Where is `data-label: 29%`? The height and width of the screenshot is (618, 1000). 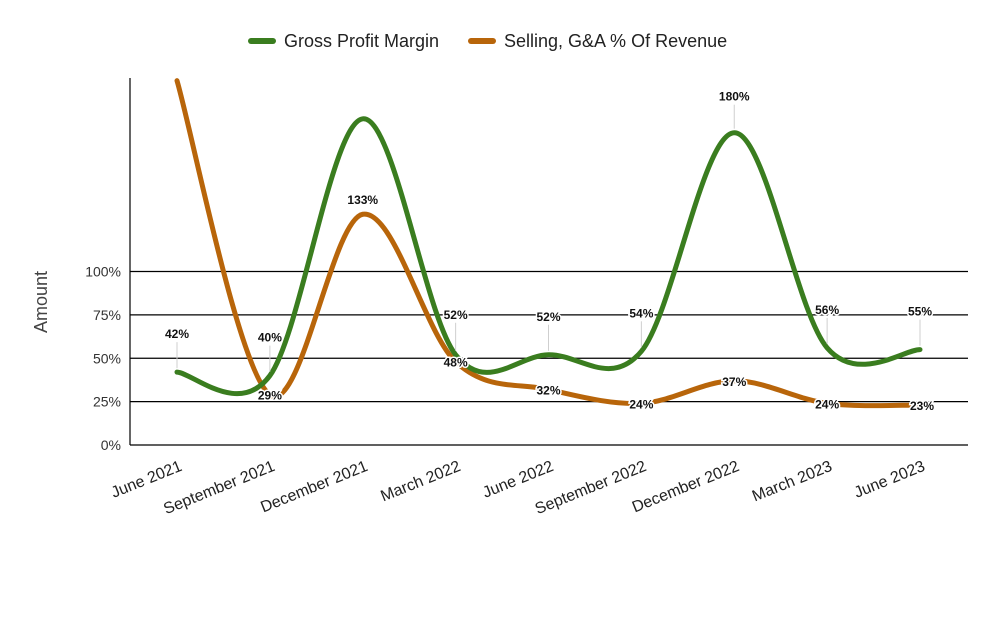
data-label: 29% is located at coordinates (270, 396).